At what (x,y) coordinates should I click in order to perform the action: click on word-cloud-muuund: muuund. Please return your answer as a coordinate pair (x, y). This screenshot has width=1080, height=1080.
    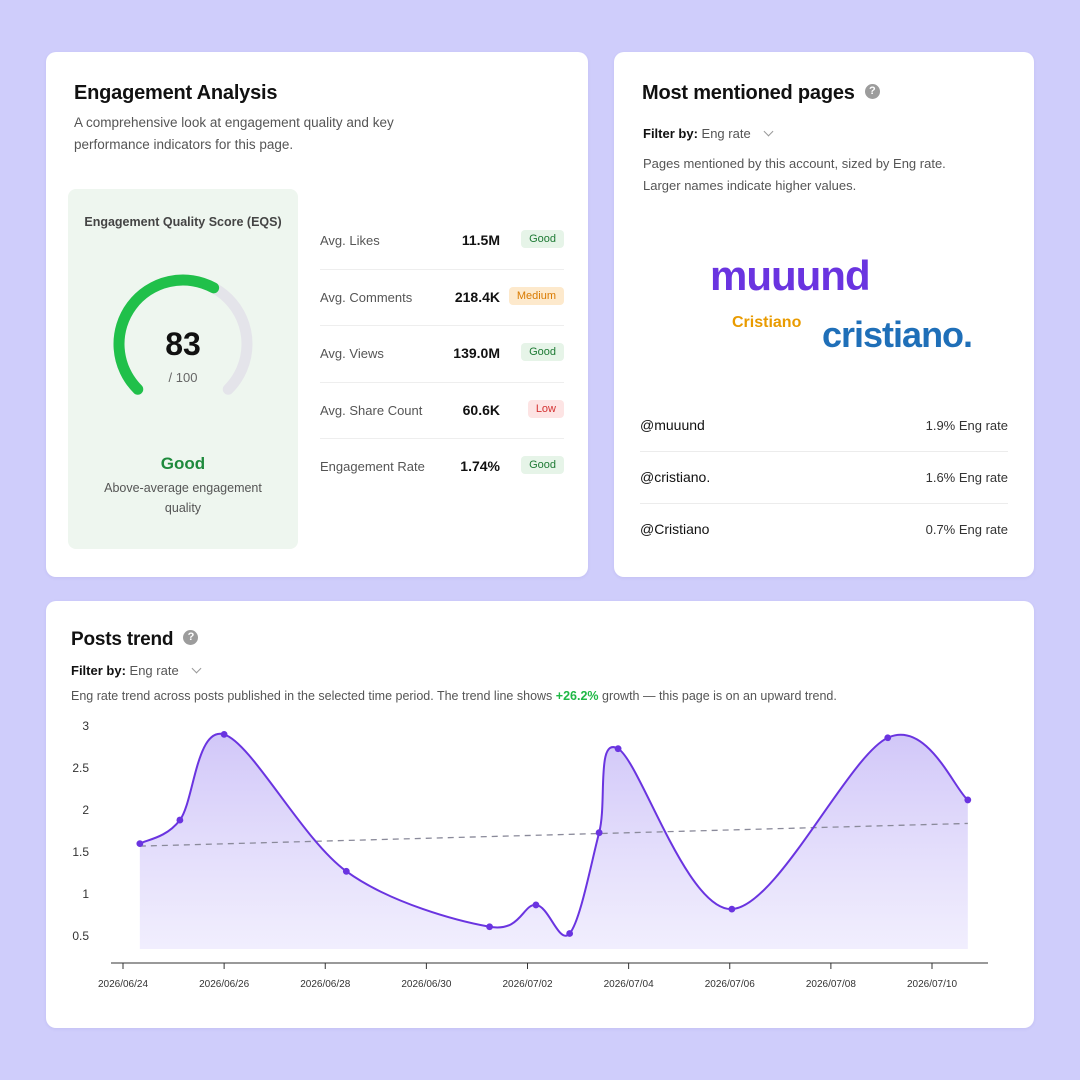
    Looking at the image, I should click on (790, 275).